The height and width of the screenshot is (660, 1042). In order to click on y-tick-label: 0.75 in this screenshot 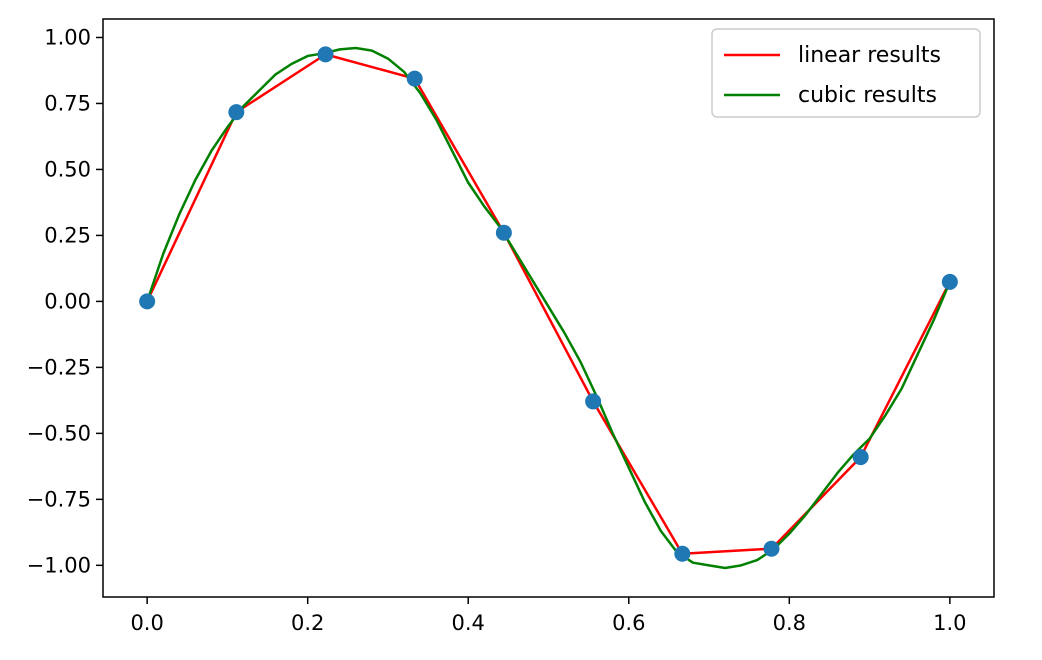, I will do `click(67, 103)`.